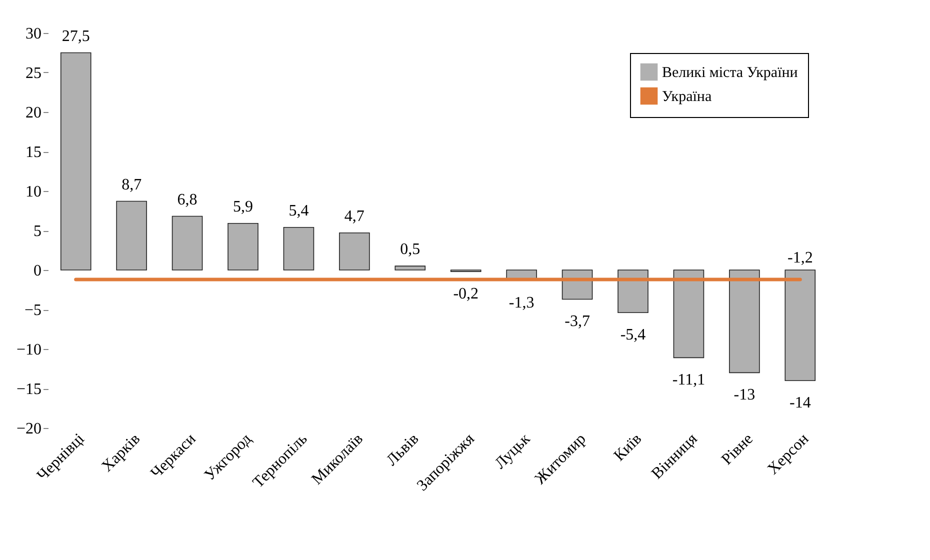  I want to click on y-tick-label: 15, so click(34, 152).